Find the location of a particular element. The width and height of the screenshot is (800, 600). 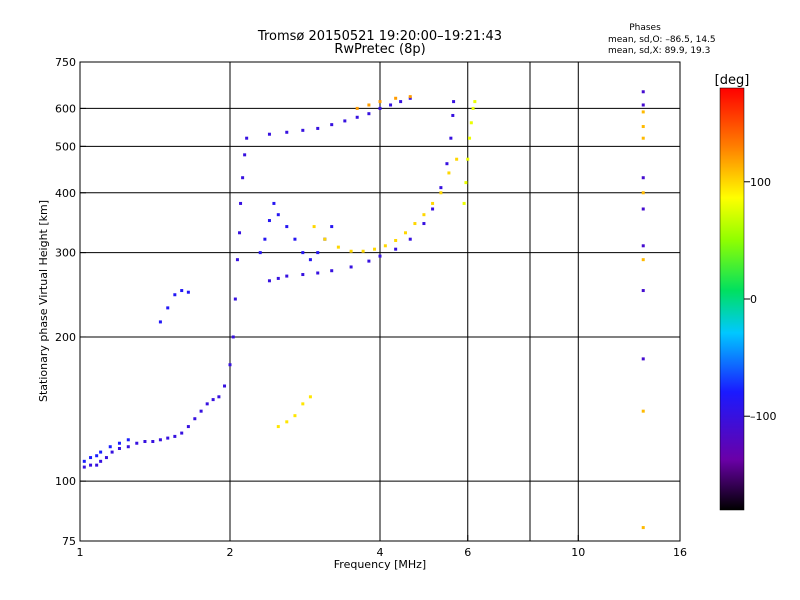

x-tick-label: 16 is located at coordinates (680, 552).